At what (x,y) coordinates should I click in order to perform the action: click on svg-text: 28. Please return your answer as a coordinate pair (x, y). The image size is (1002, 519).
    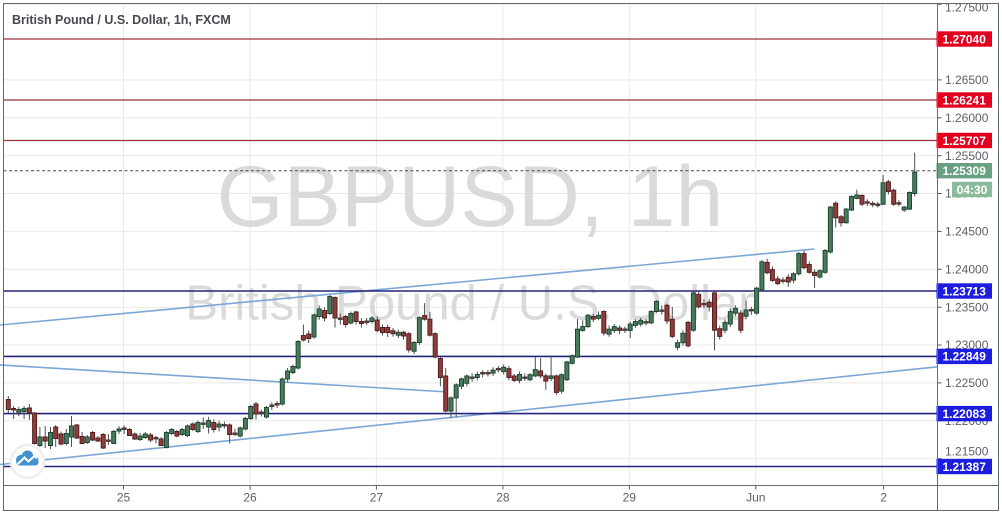
    Looking at the image, I should click on (503, 498).